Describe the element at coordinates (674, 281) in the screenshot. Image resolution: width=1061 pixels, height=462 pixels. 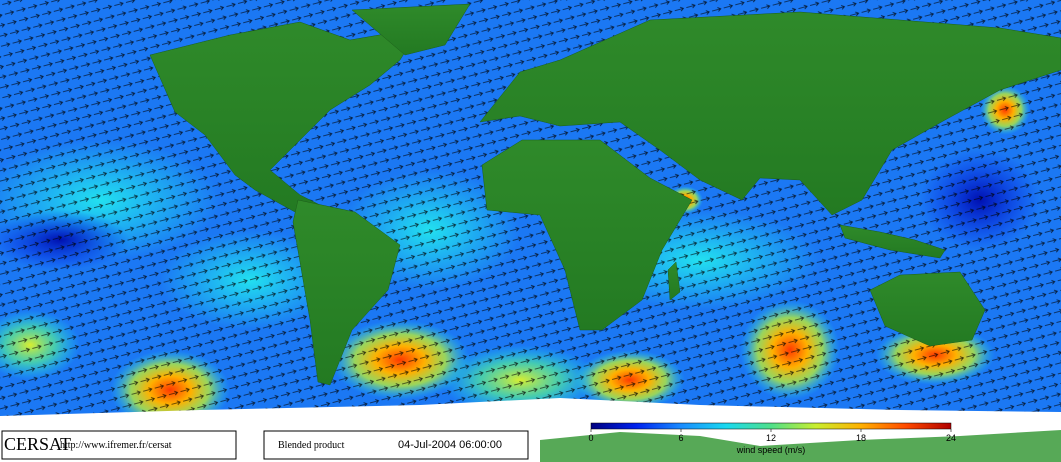
I see `madagascar` at that location.